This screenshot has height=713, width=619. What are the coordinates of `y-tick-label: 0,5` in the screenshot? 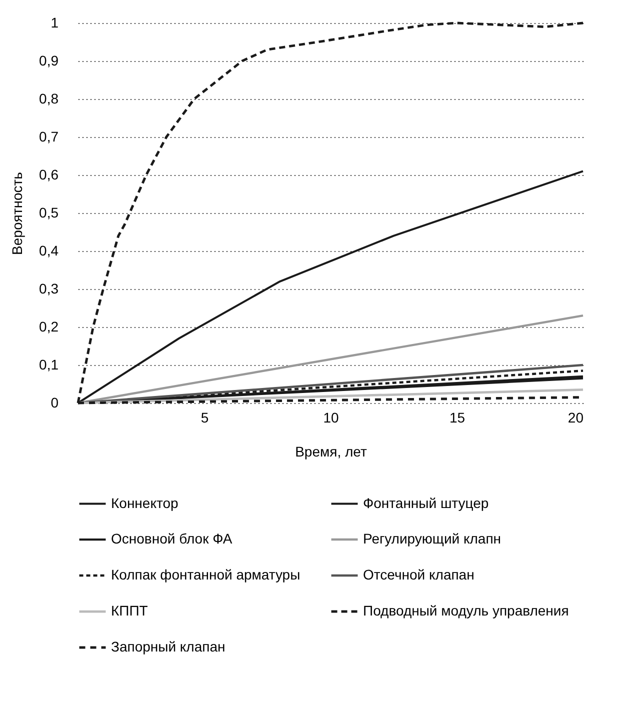 It's located at (49, 212).